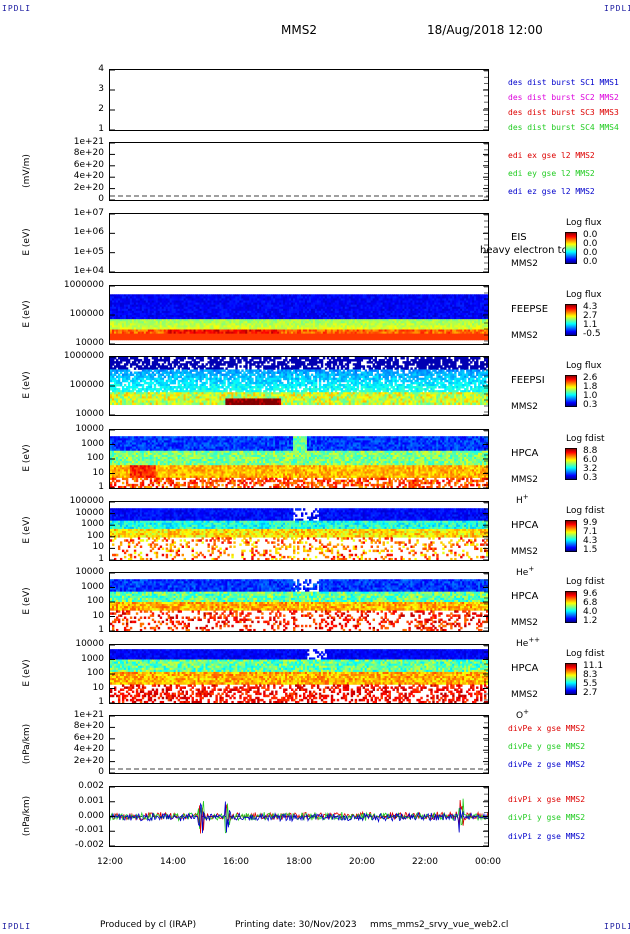  Describe the element at coordinates (74, 89) in the screenshot. I see `y-tick-label: 3` at that location.